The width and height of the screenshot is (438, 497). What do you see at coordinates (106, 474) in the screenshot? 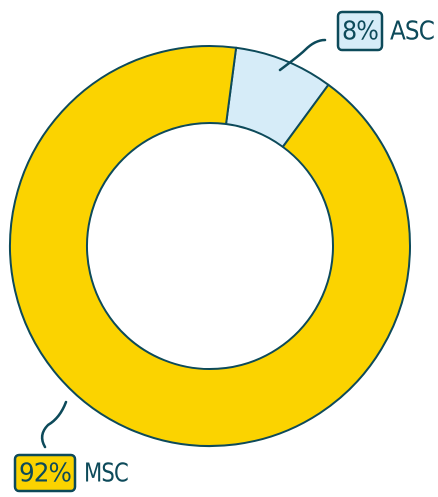
I see `category-label: MSC` at bounding box center [106, 474].